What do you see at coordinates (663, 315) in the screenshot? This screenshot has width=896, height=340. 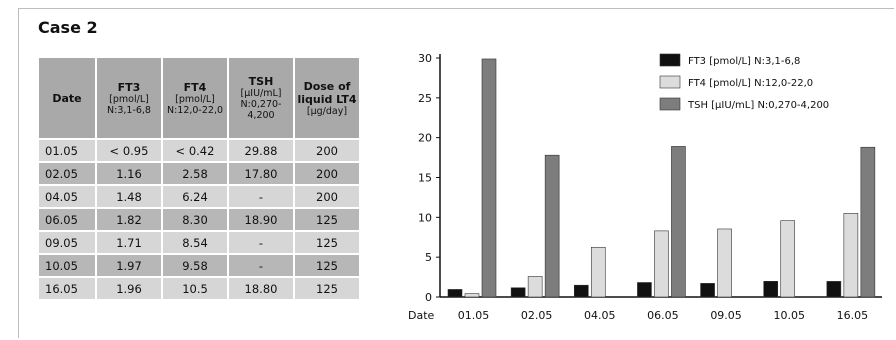 I see `x-tick-label: 06.05` at bounding box center [663, 315].